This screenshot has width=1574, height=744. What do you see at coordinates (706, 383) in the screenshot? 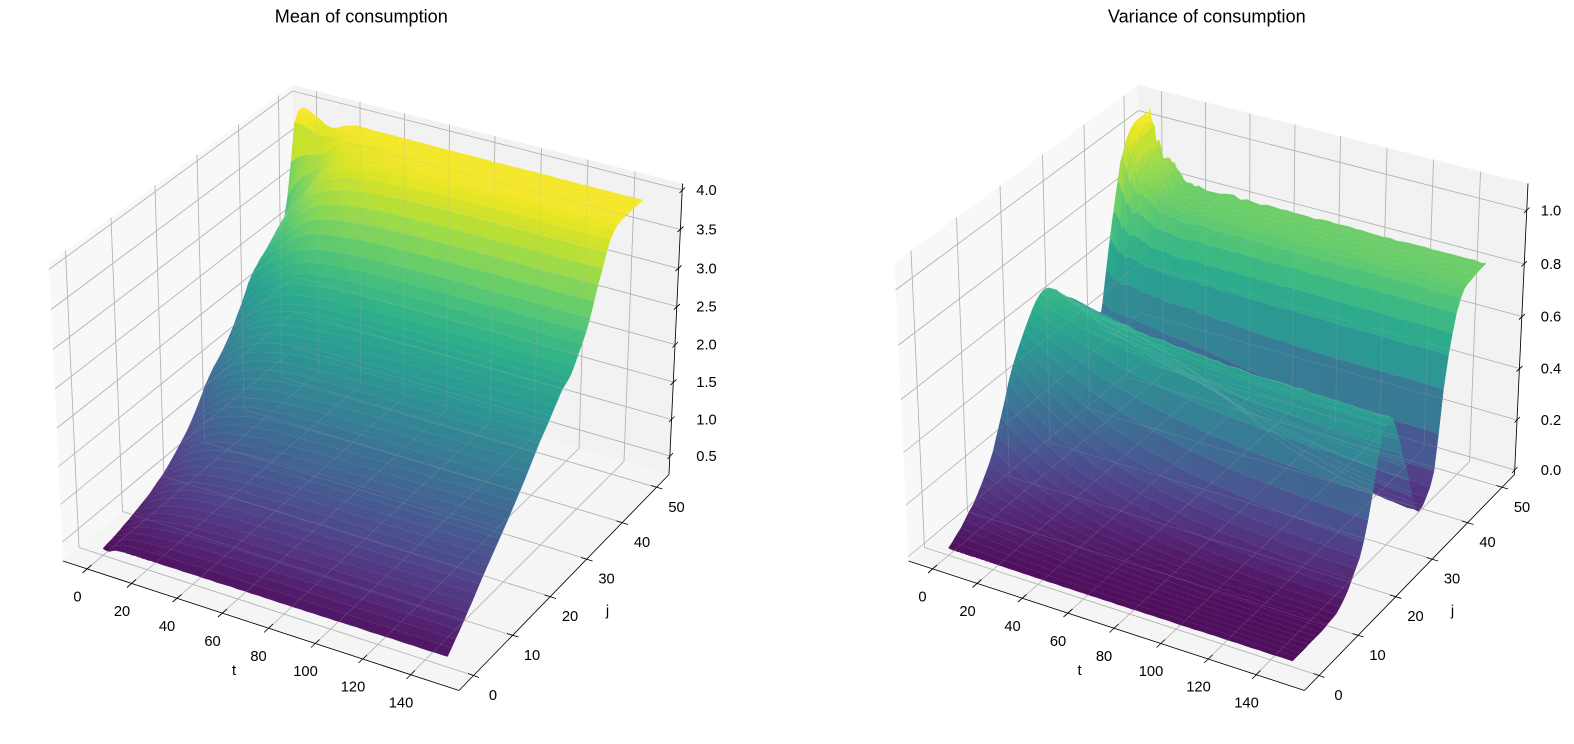
I see `svg-text: 1.5` at bounding box center [706, 383].